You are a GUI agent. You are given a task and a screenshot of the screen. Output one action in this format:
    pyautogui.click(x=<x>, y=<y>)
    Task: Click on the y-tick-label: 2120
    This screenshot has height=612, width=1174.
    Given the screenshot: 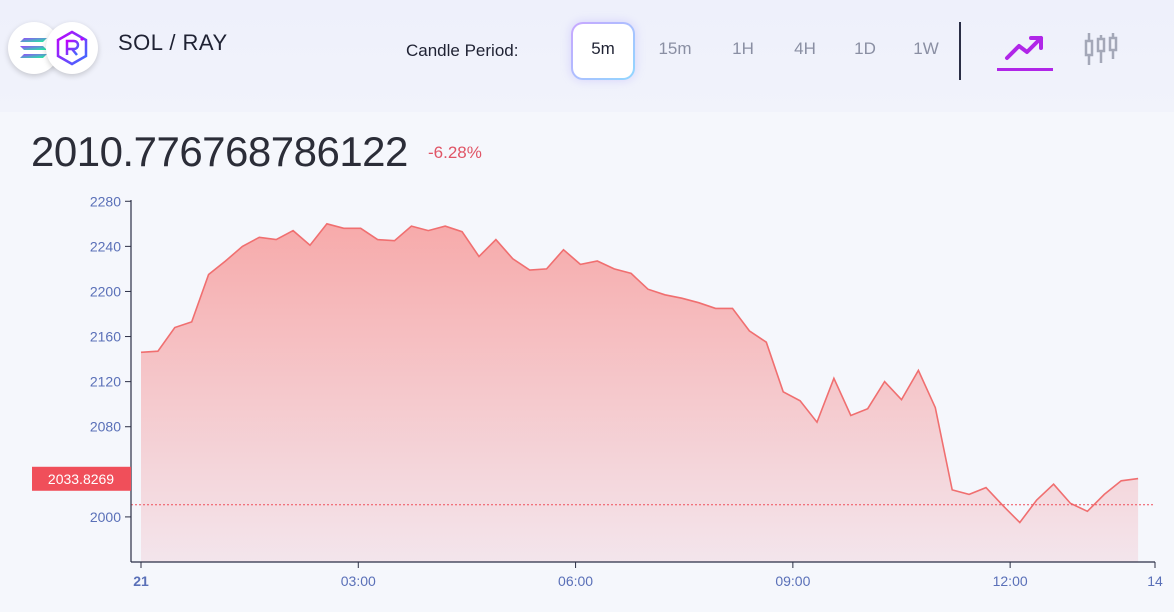 What is the action you would take?
    pyautogui.click(x=105, y=382)
    